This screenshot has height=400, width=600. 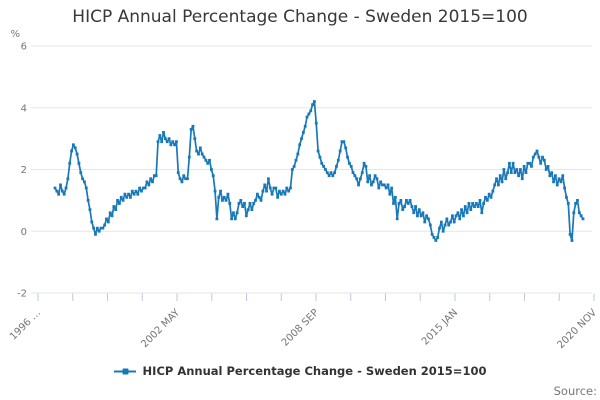 What do you see at coordinates (440, 327) in the screenshot?
I see `x-axis-label: 2015 JAN` at bounding box center [440, 327].